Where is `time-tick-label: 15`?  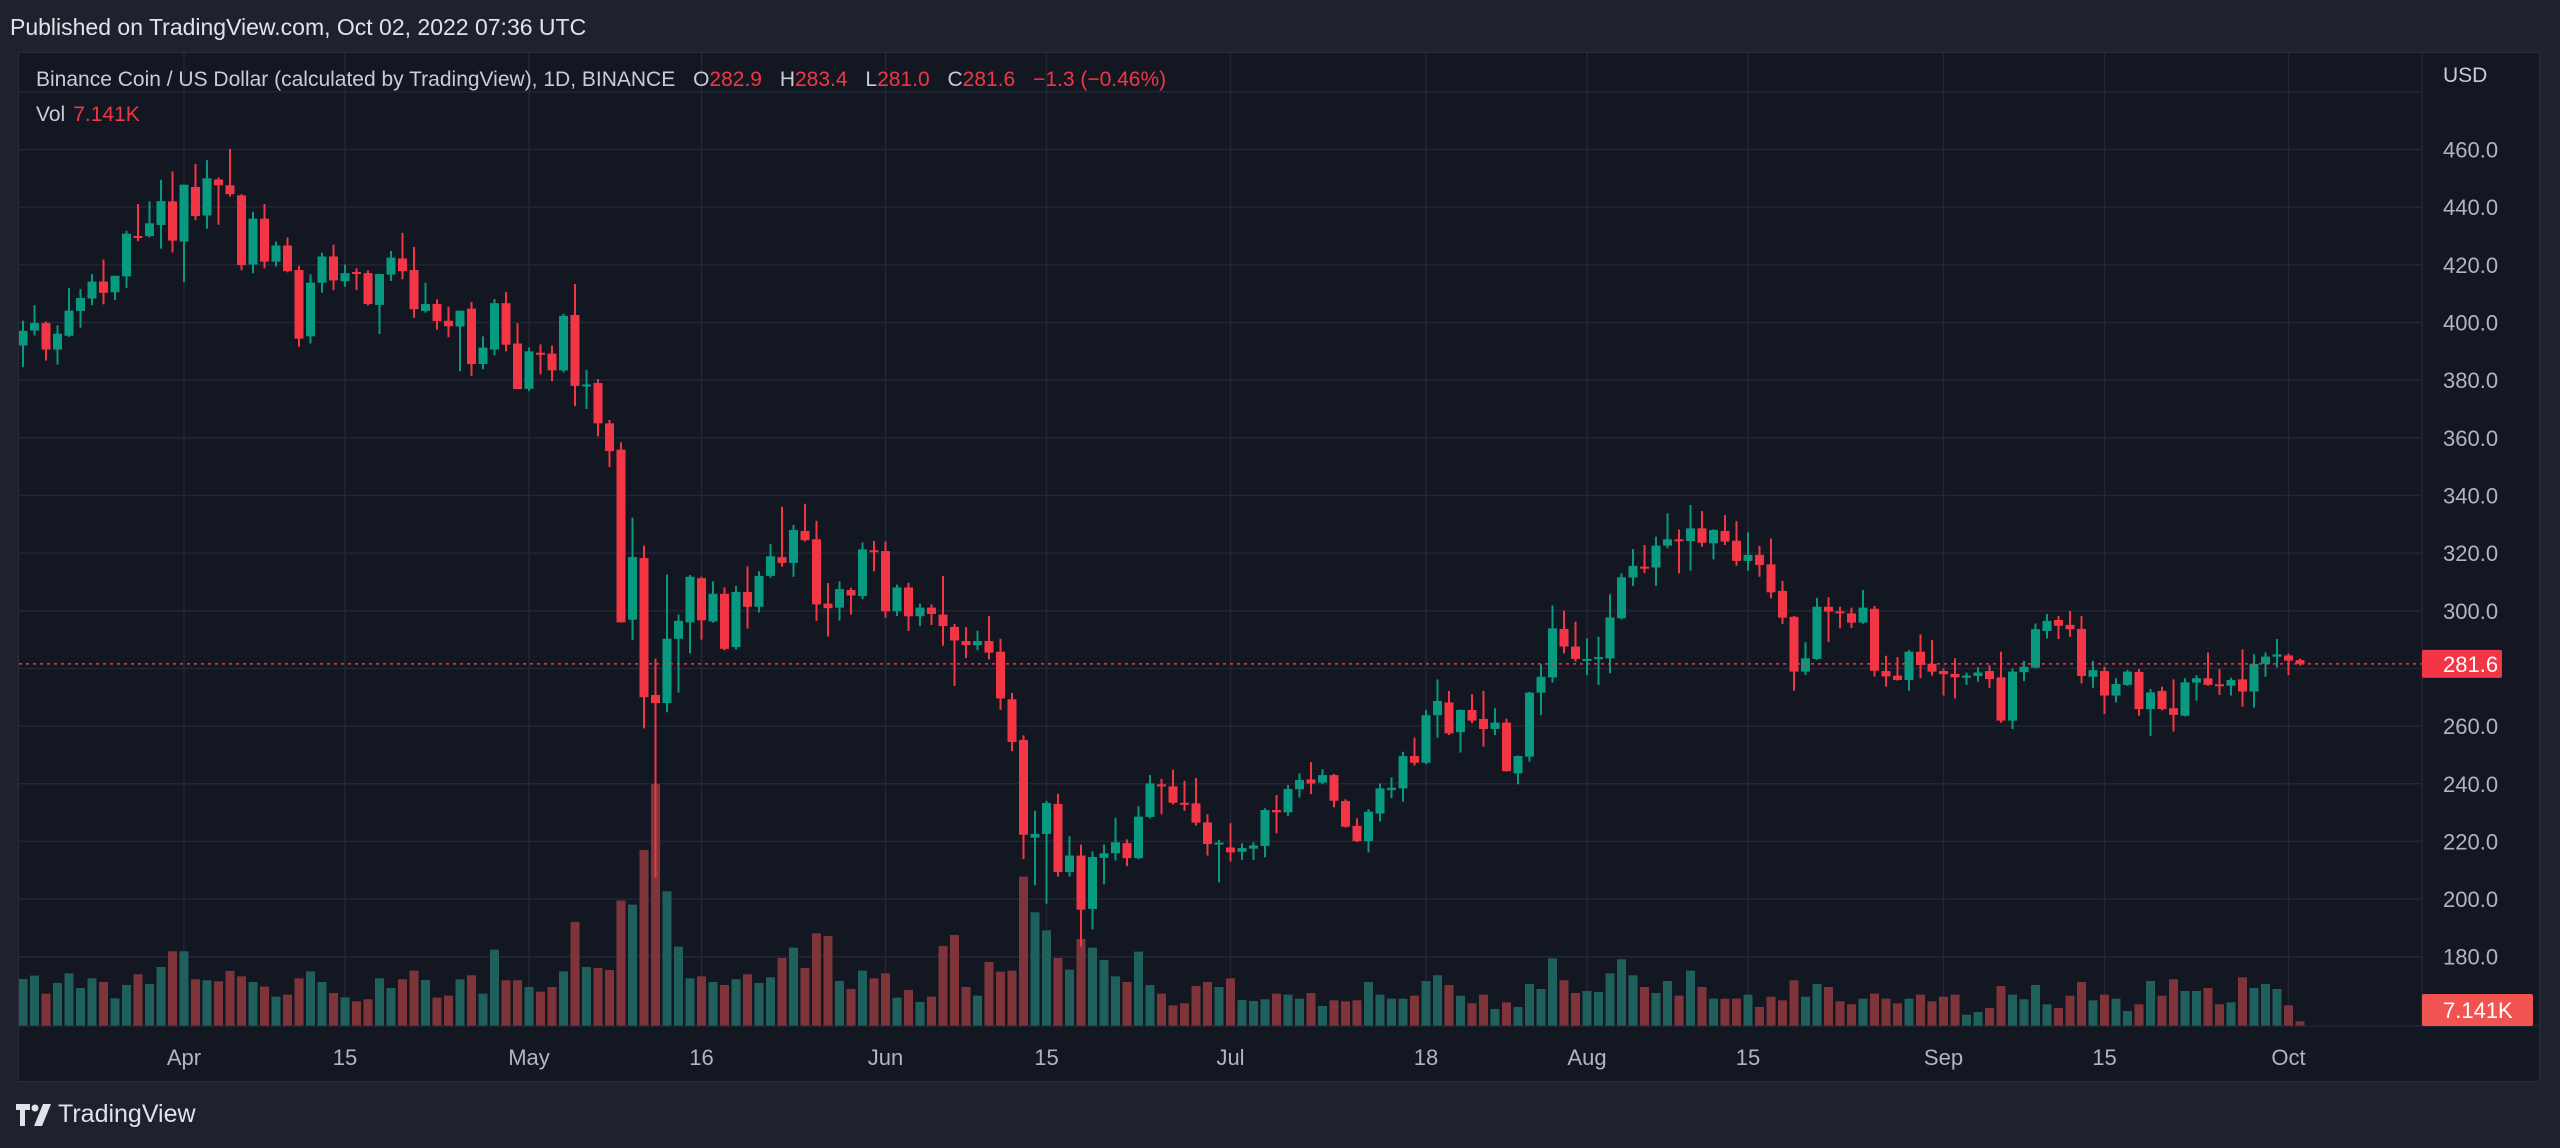 time-tick-label: 15 is located at coordinates (1748, 1057).